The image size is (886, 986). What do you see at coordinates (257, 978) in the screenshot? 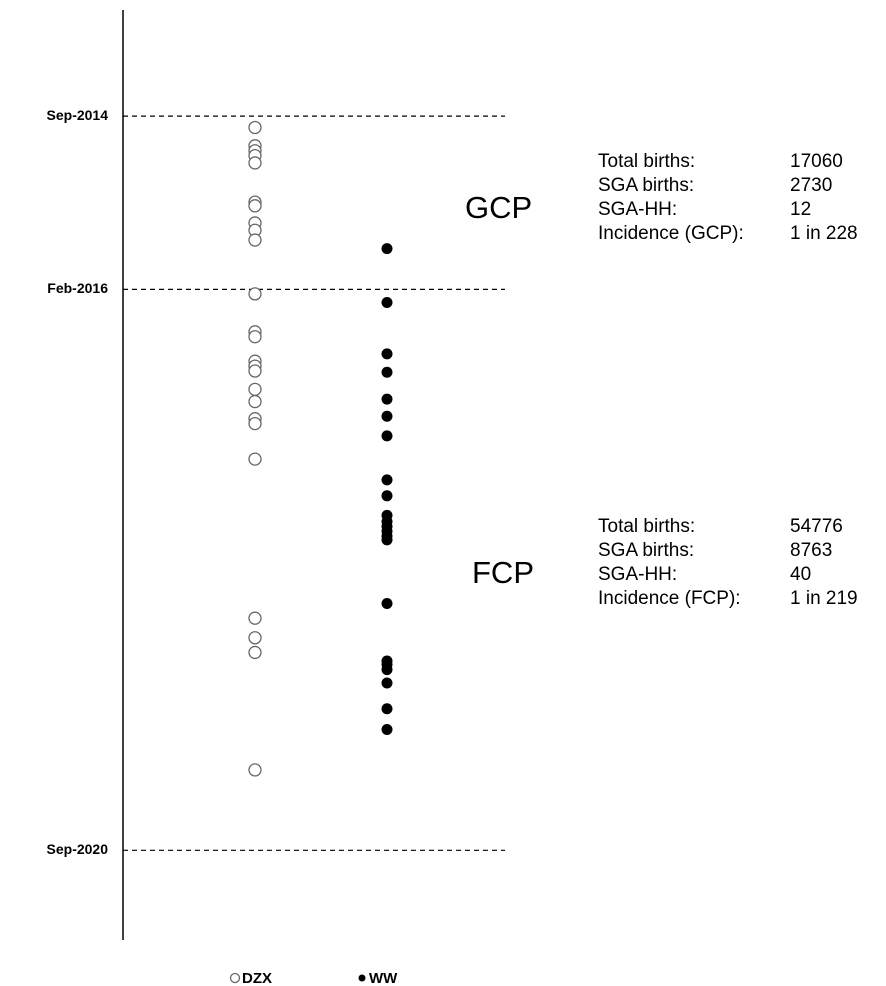
I see `legend-label: DZX` at bounding box center [257, 978].